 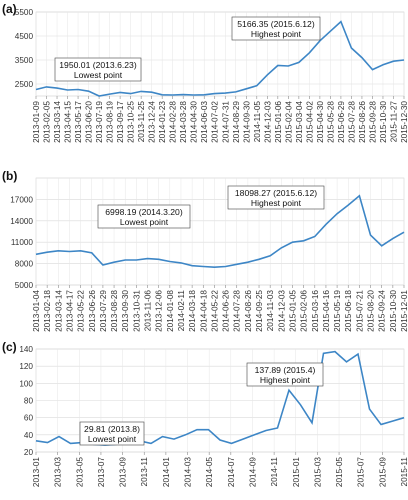 What do you see at coordinates (125, 311) in the screenshot?
I see `panel-b-xtick-label: 2013-09-30` at bounding box center [125, 311].